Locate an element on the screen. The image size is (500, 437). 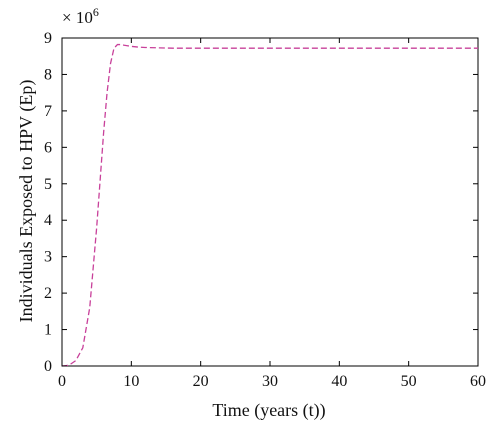
x-tick-label: 30 is located at coordinates (270, 381).